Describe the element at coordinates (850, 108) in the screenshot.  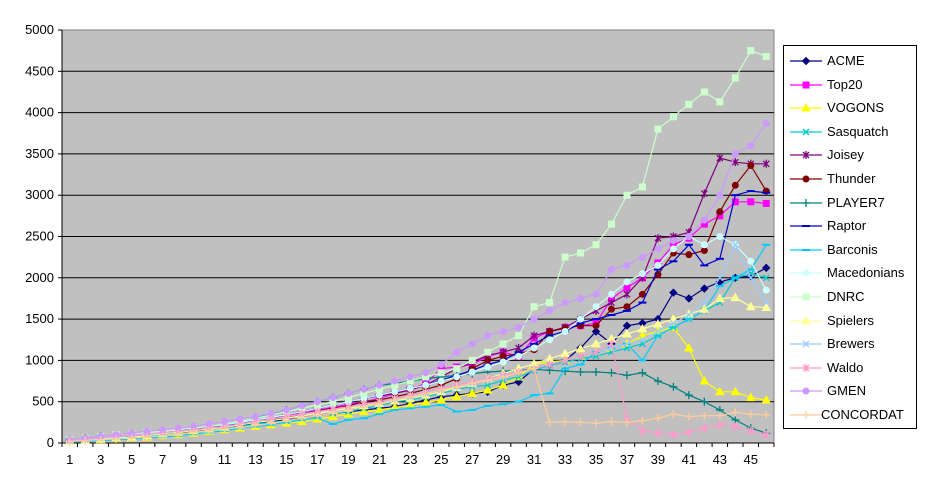
I see `legend-item-vogons: VOGONS` at that location.